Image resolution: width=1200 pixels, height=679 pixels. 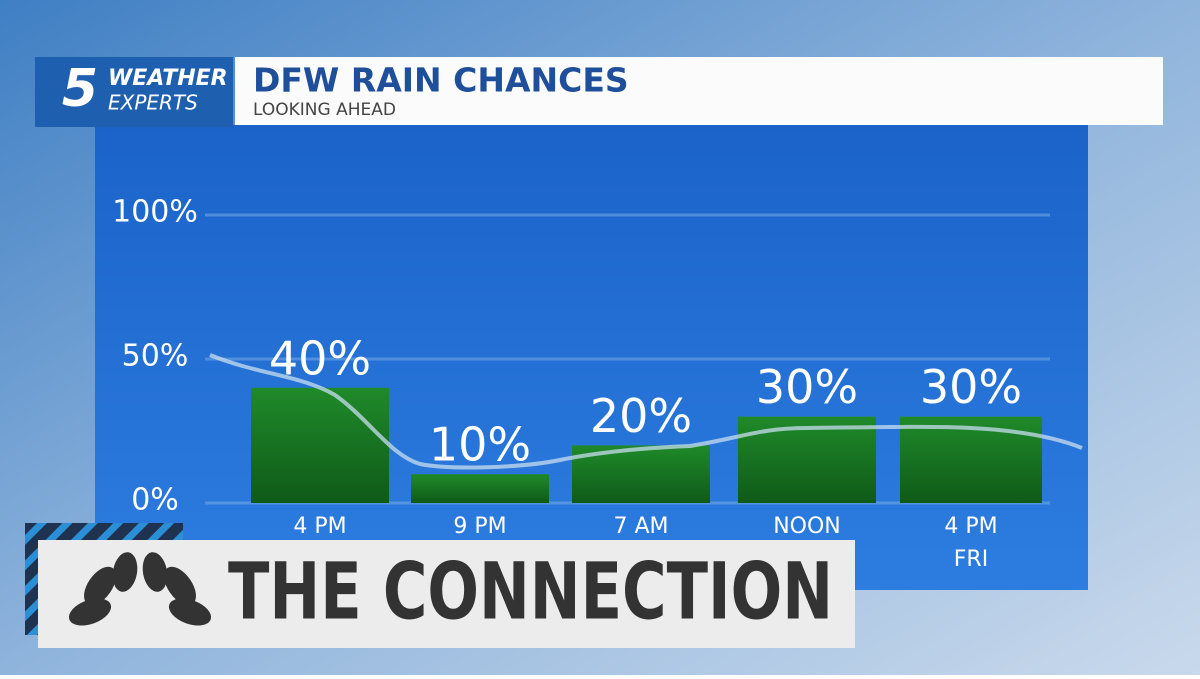 What do you see at coordinates (640, 526) in the screenshot?
I see `x-tick-label: 7 AM` at bounding box center [640, 526].